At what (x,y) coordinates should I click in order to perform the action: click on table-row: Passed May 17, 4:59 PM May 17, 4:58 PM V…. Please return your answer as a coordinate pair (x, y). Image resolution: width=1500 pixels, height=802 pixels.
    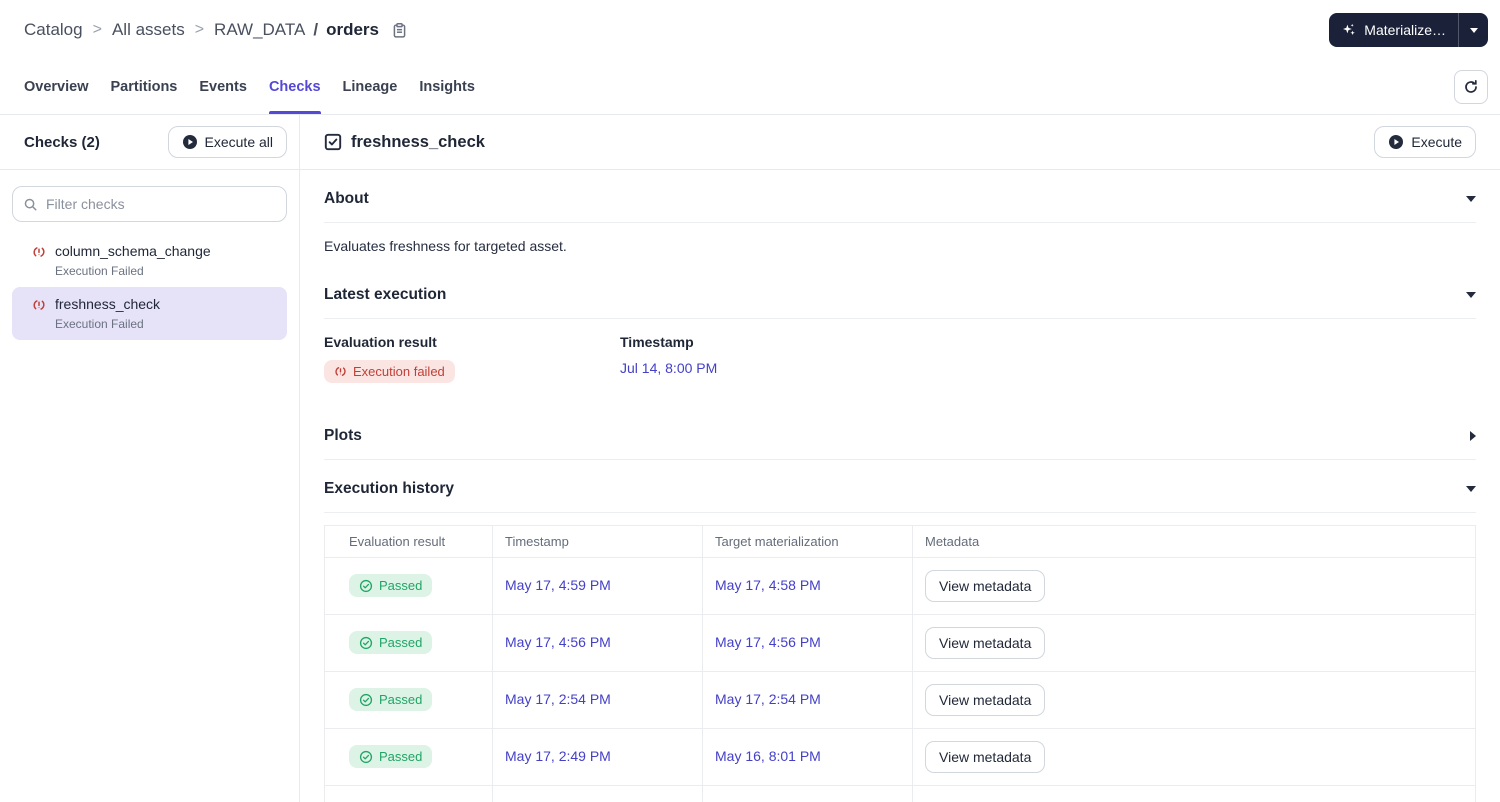
    Looking at the image, I should click on (900, 586).